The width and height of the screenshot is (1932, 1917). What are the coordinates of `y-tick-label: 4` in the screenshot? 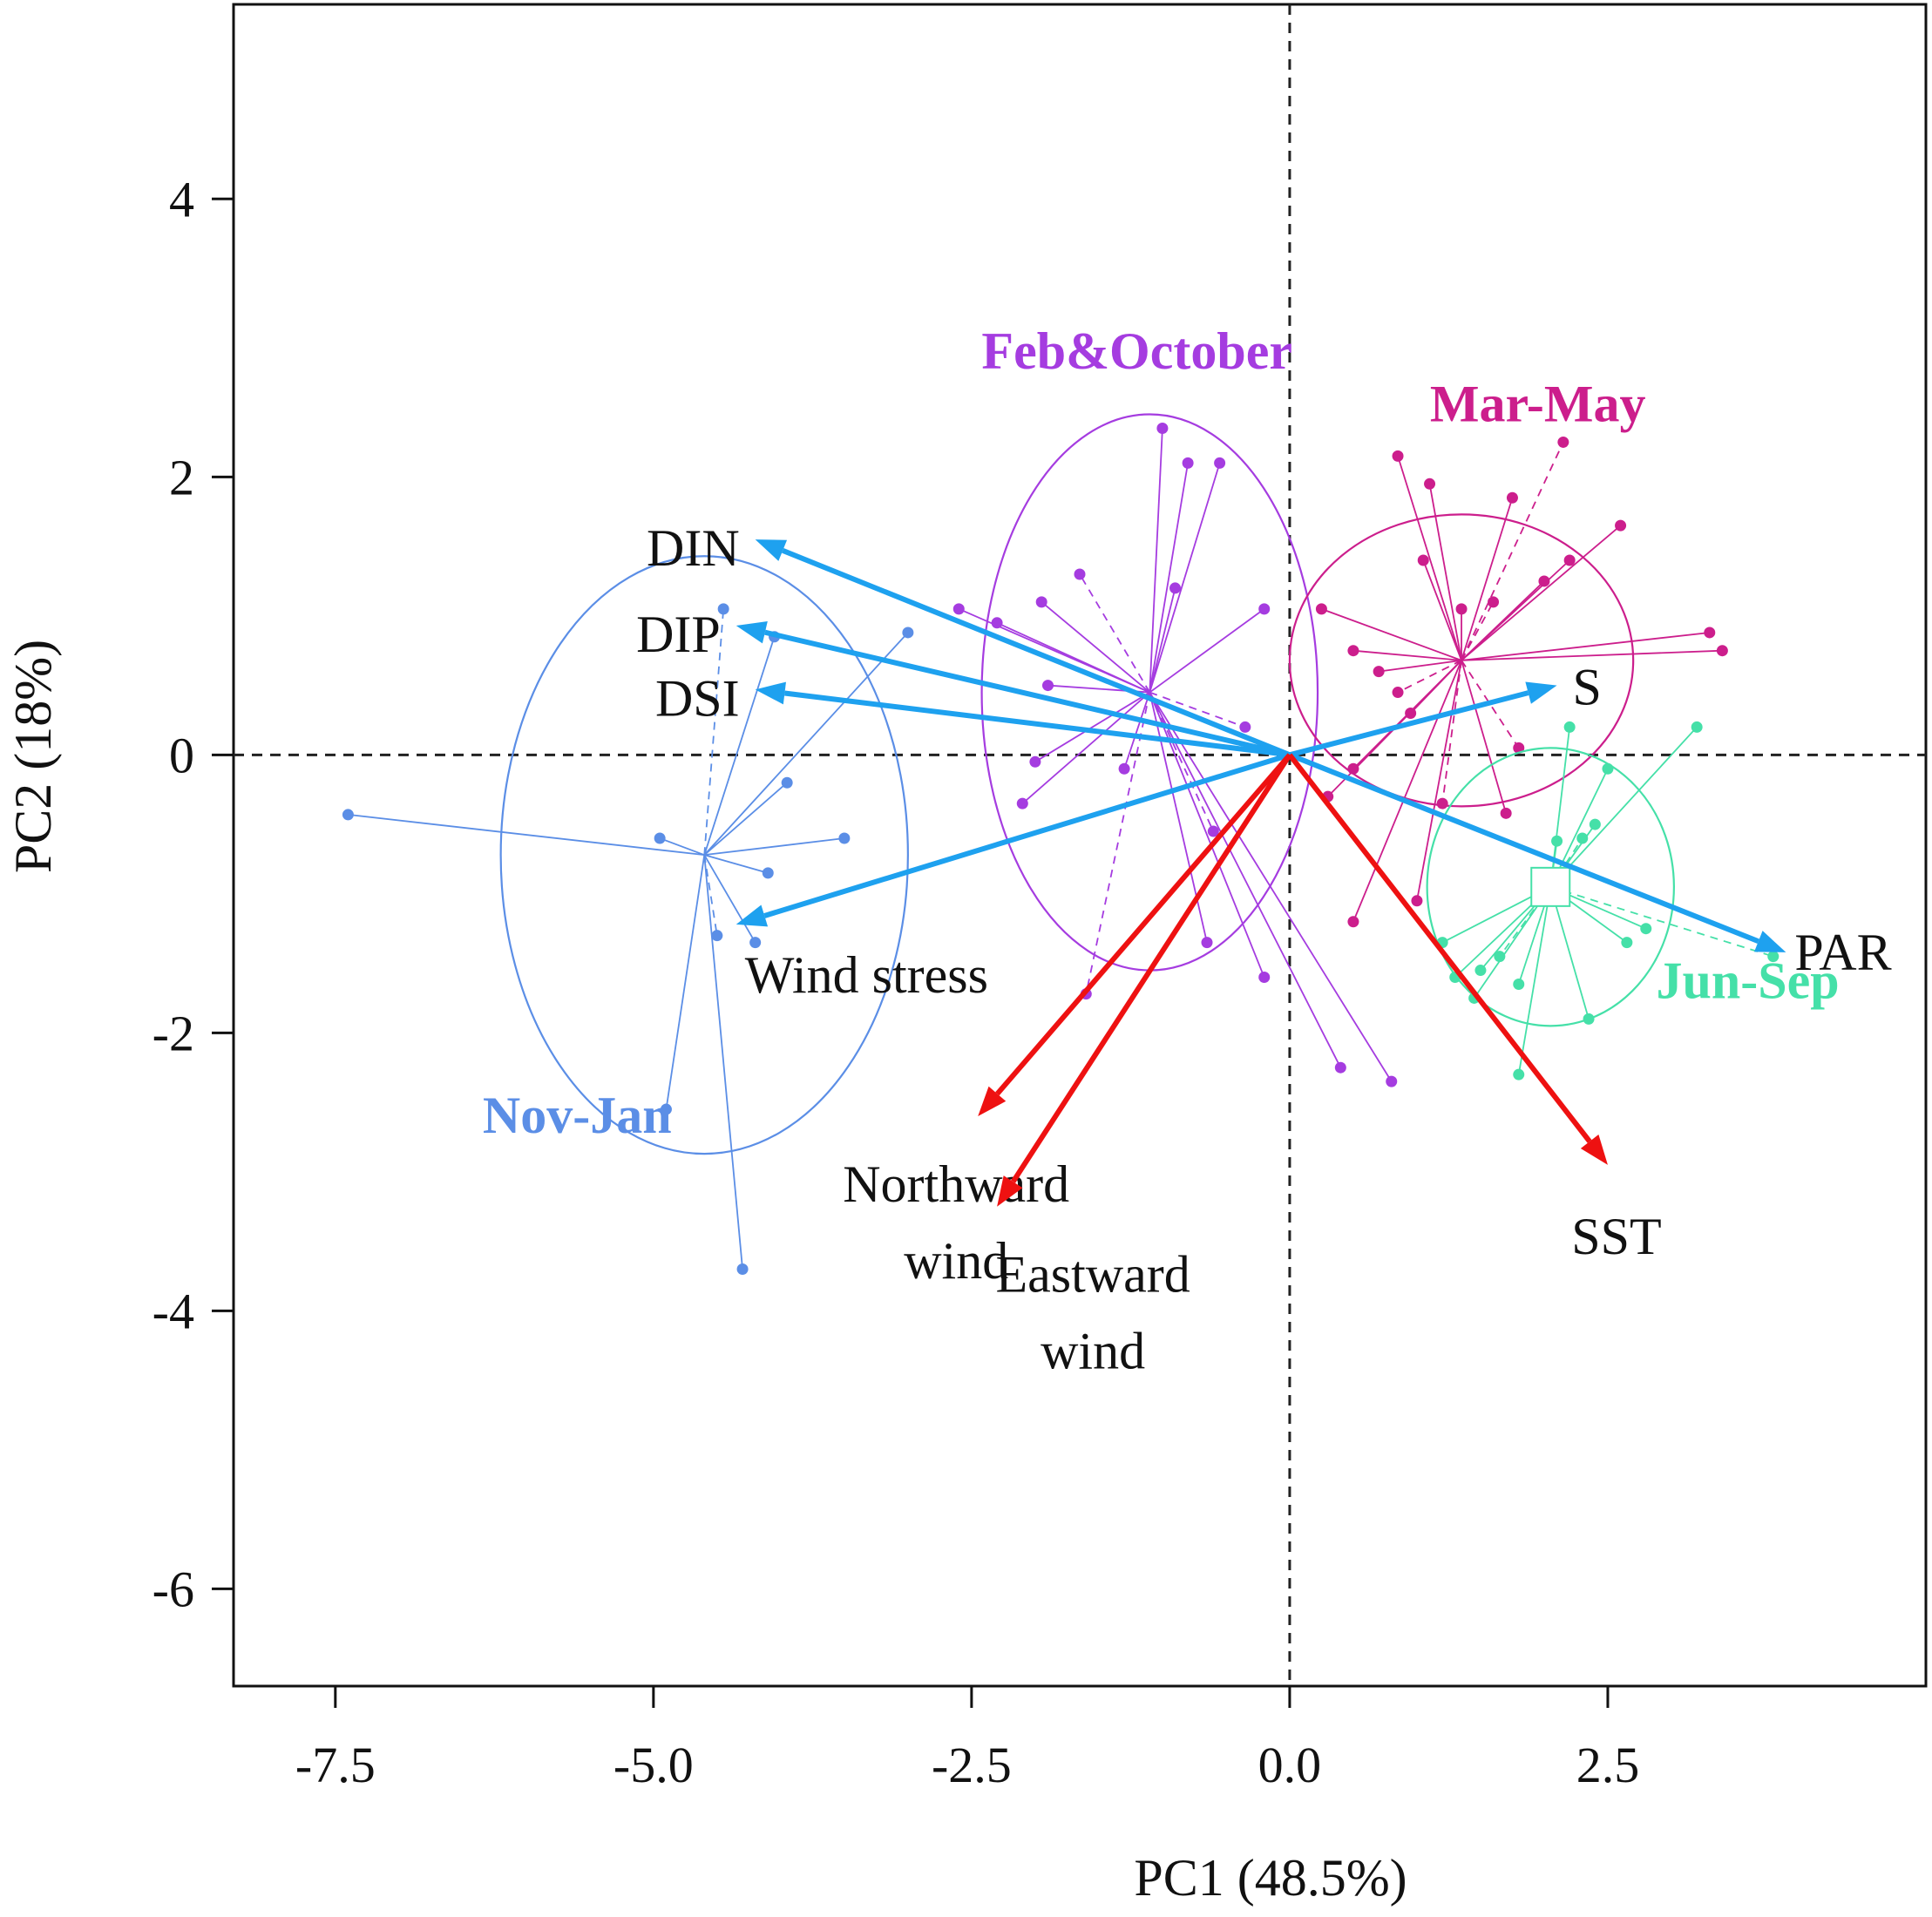 It's located at (182, 199).